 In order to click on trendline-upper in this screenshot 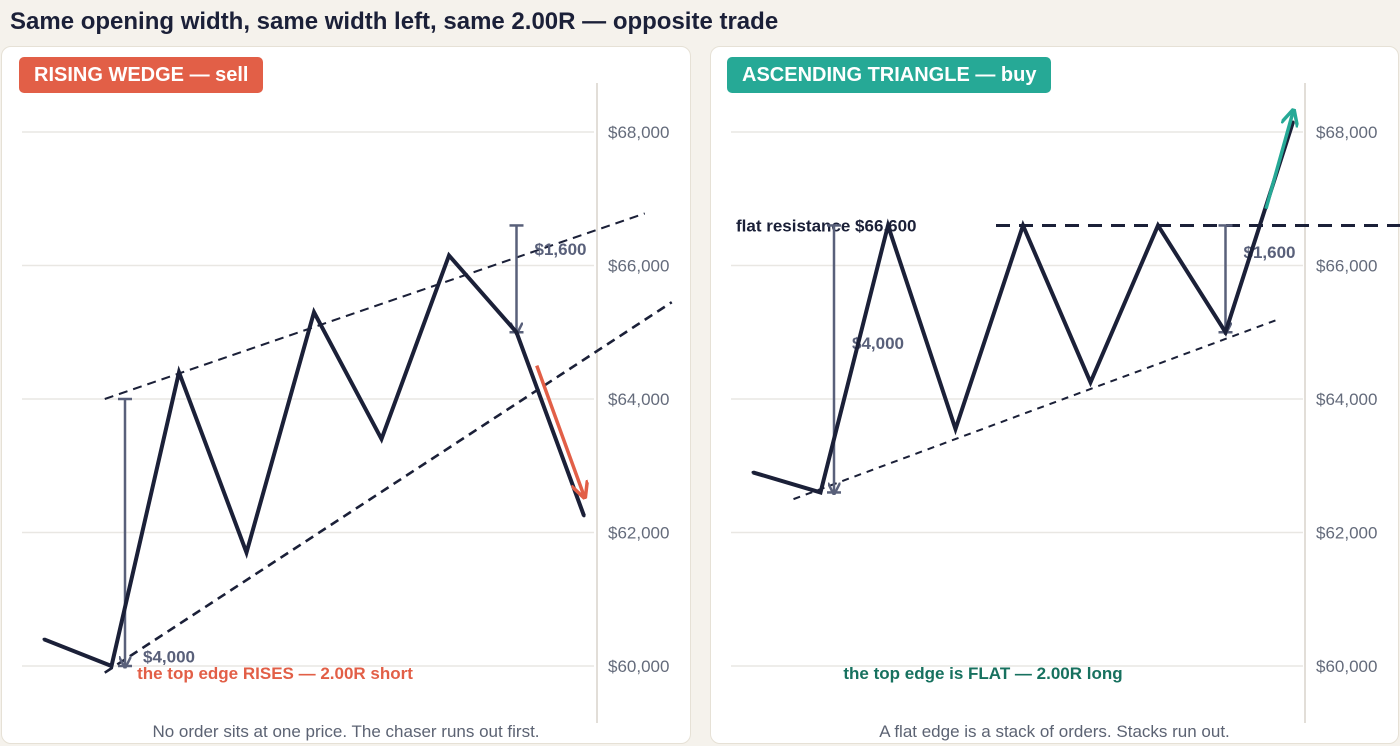, I will do `click(375, 306)`.